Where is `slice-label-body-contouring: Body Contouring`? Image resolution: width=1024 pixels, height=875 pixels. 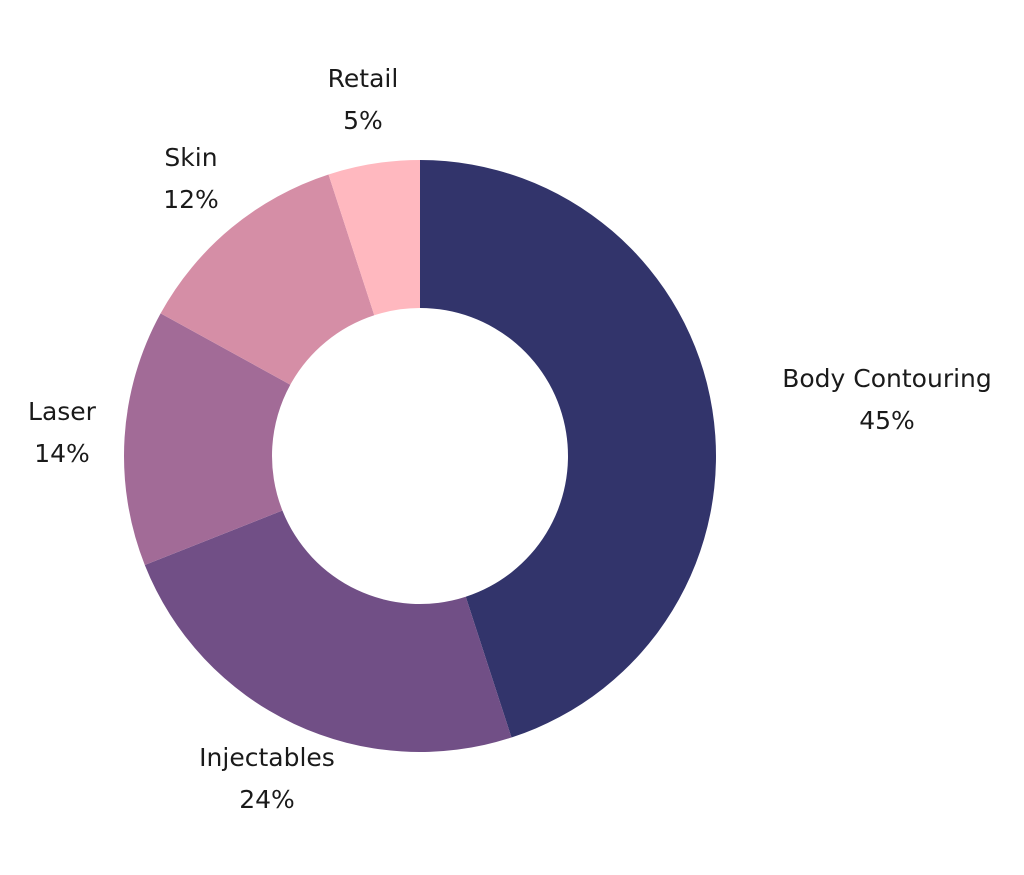 slice-label-body-contouring: Body Contouring is located at coordinates (887, 378).